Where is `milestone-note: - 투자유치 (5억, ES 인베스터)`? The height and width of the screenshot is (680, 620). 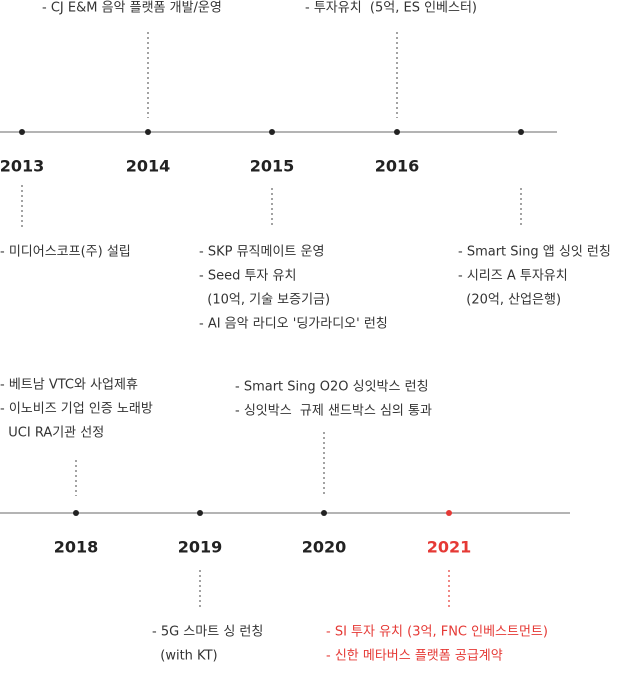
milestone-note: - 투자유치 (5억, ES 인베스터) is located at coordinates (391, 8).